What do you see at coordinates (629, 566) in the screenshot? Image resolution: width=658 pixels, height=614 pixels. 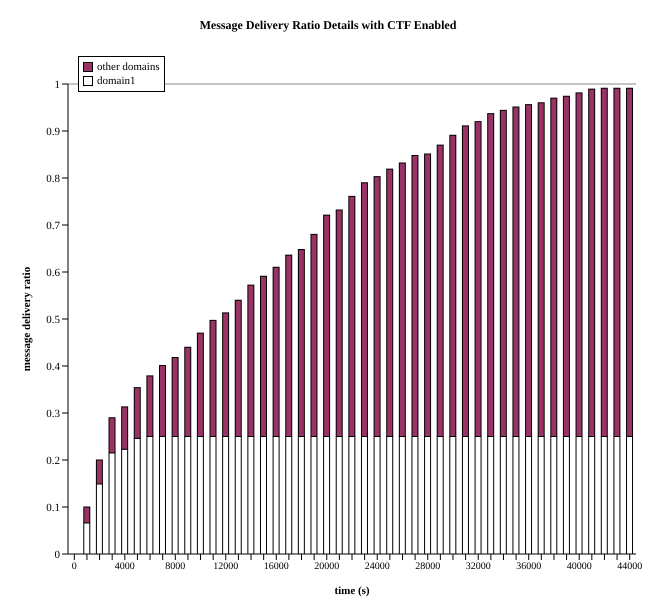 I see `x-tick-label: 44000` at bounding box center [629, 566].